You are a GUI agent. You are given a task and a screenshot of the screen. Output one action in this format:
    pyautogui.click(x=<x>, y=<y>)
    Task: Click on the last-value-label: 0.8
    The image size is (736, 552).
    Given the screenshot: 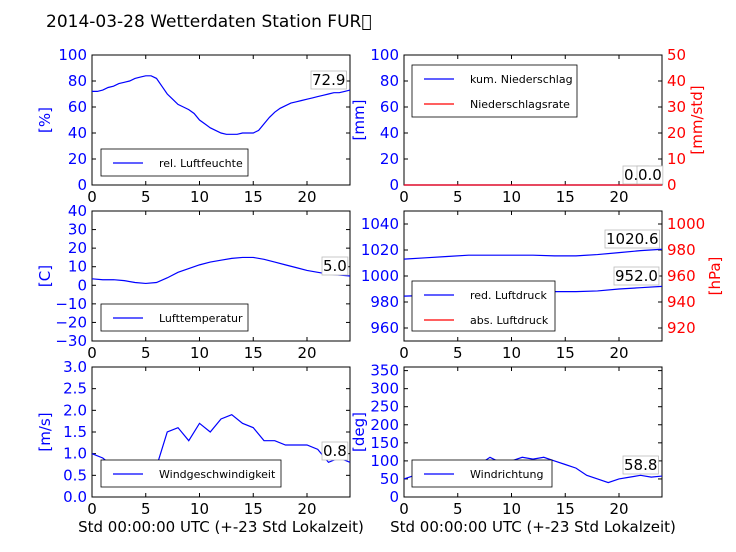 What is the action you would take?
    pyautogui.click(x=335, y=451)
    